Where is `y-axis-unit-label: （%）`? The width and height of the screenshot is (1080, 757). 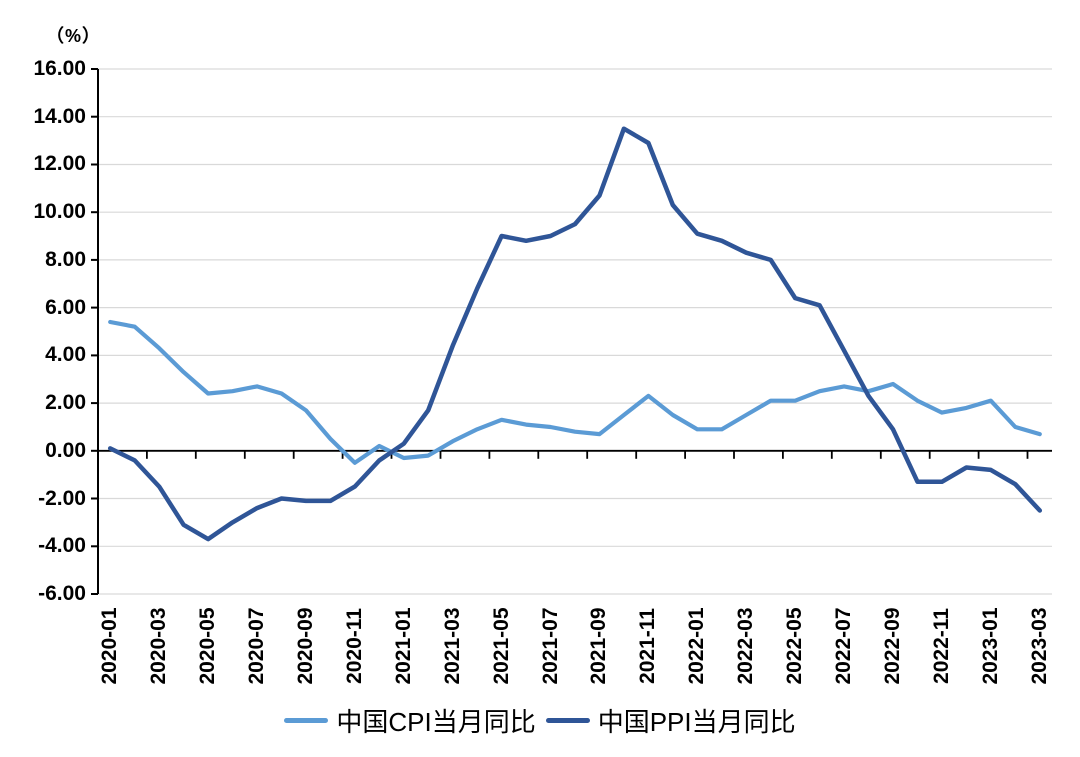 y-axis-unit-label: （%） is located at coordinates (74, 36).